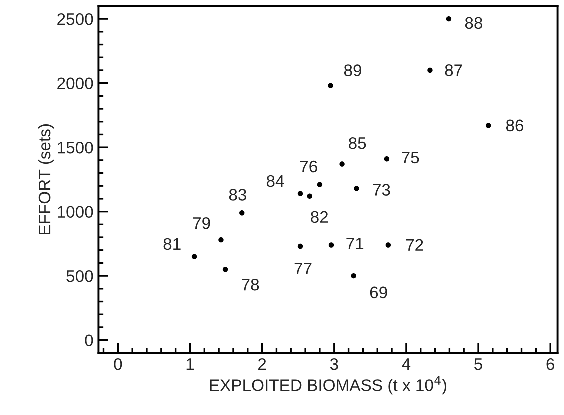 The image size is (564, 415). Describe the element at coordinates (550, 364) in the screenshot. I see `x-tick-label: 6` at that location.